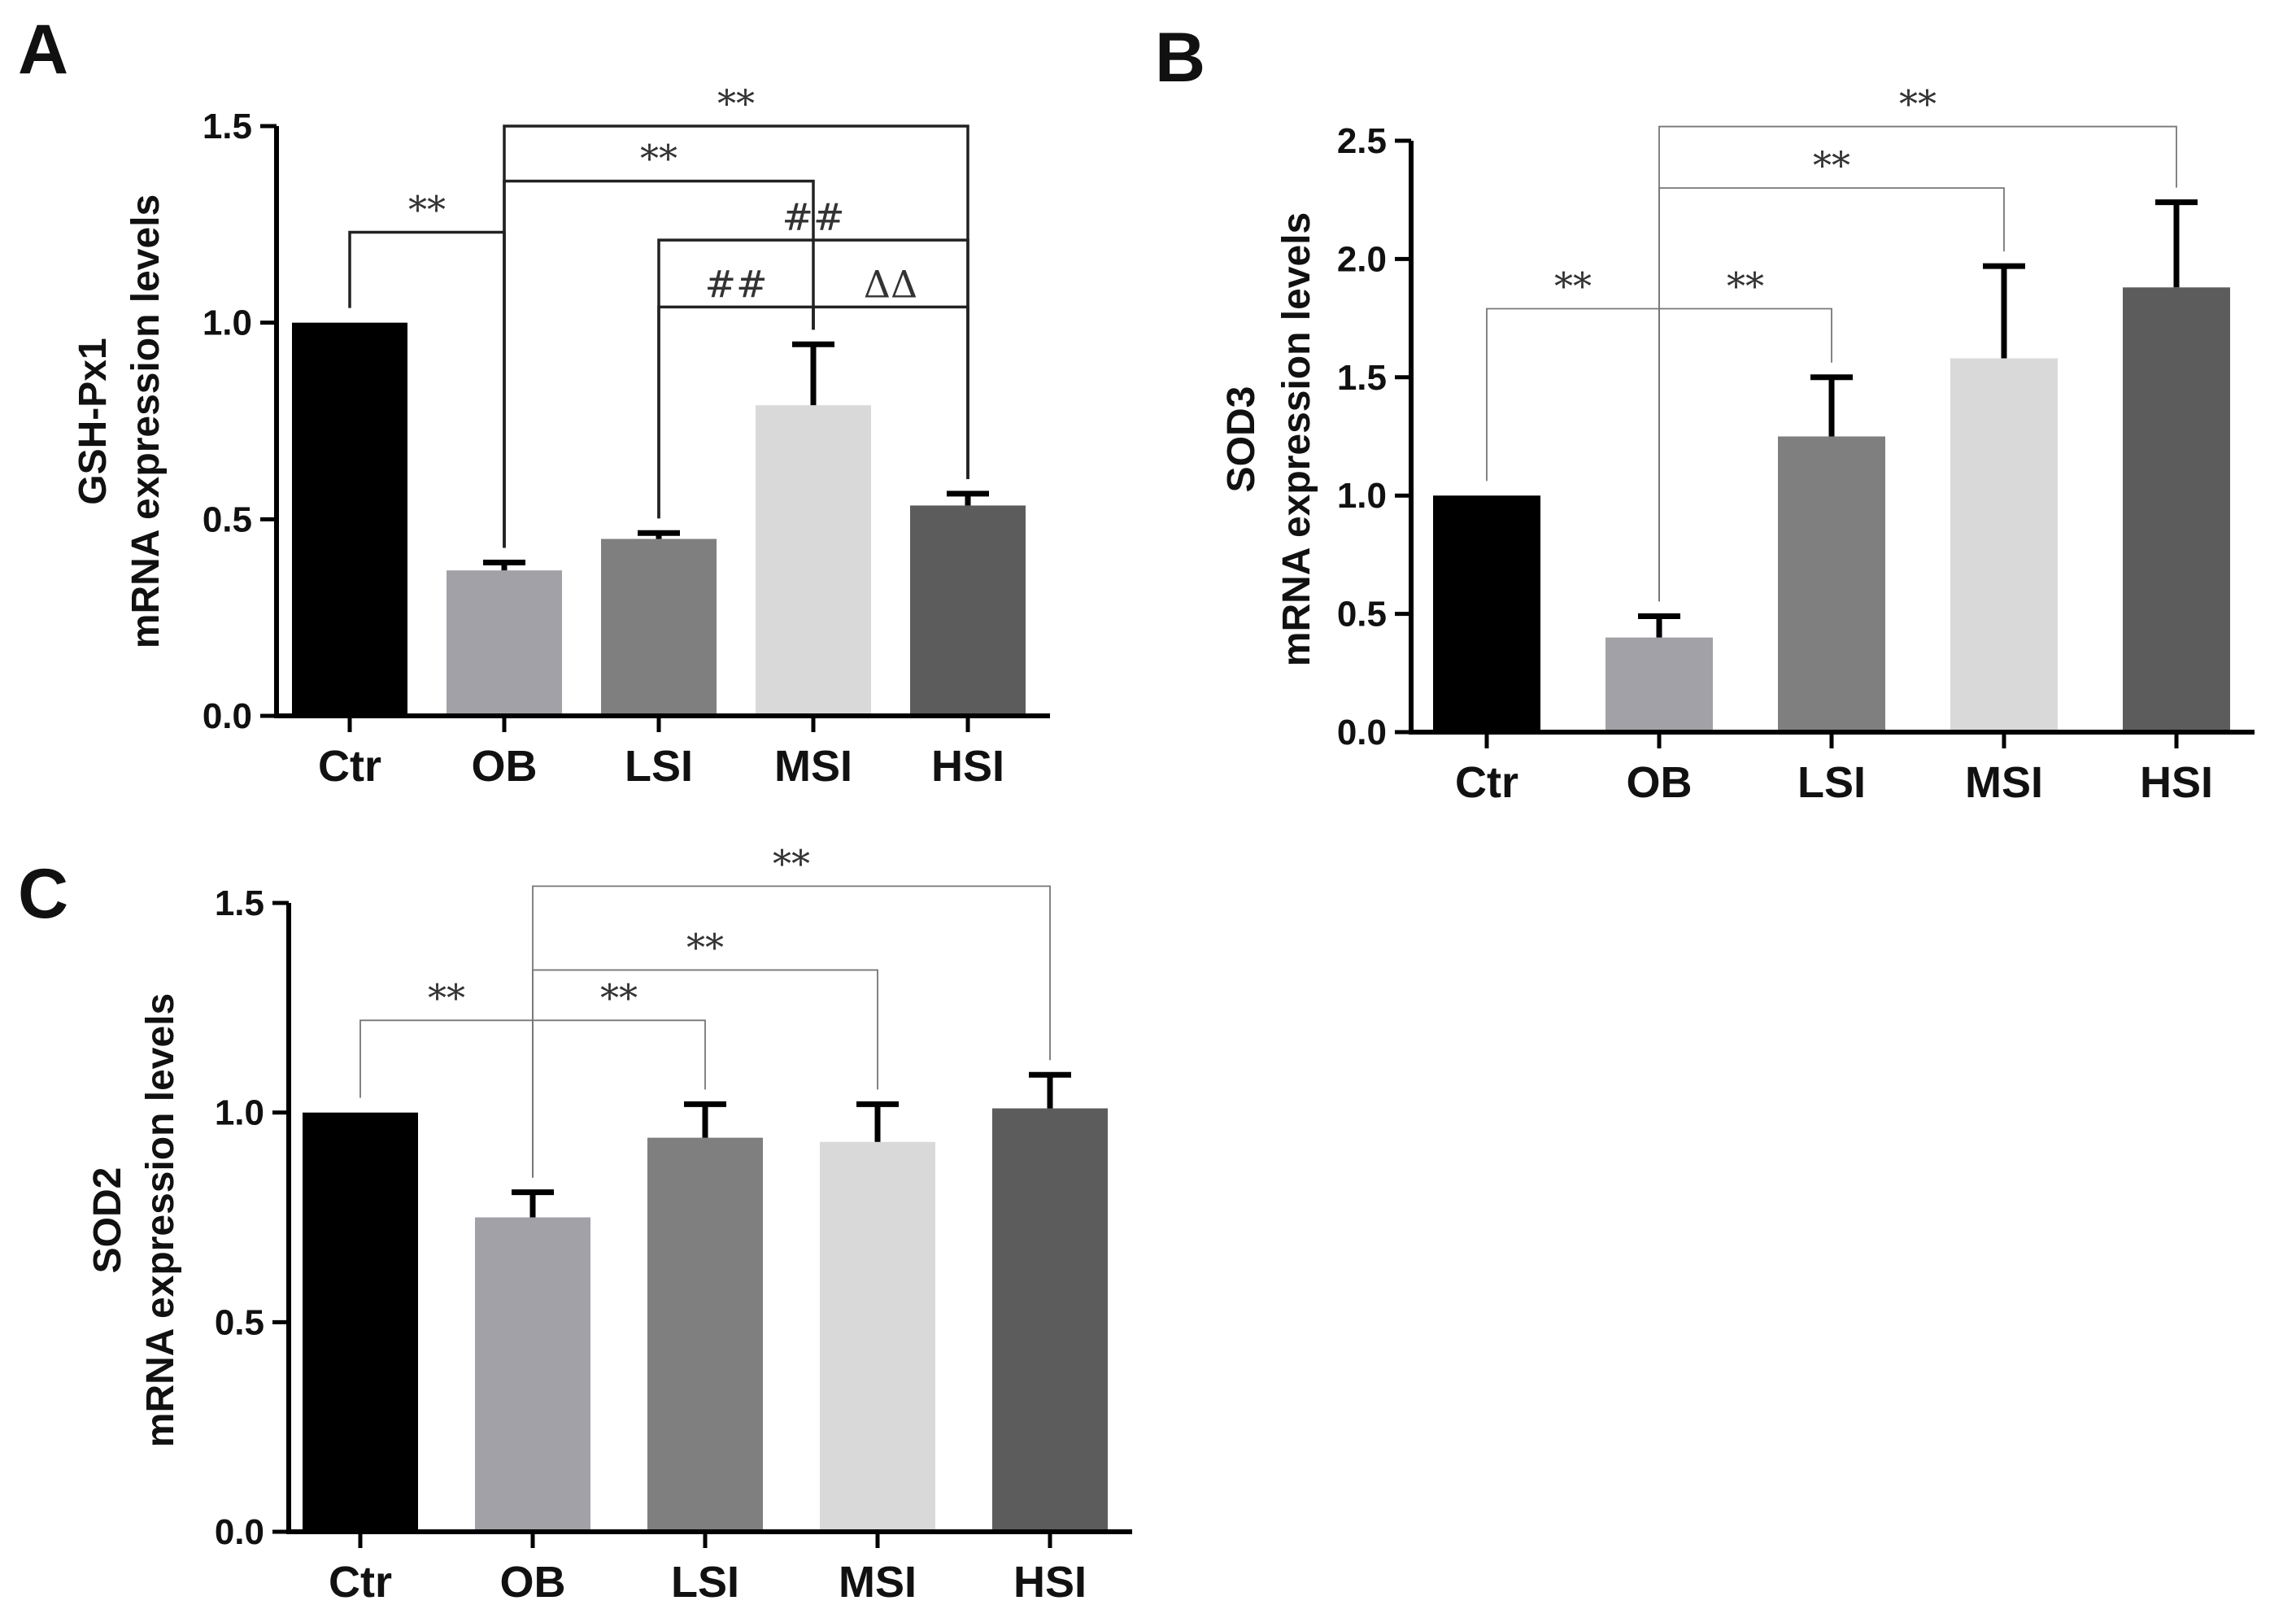 The height and width of the screenshot is (1618, 2296). I want to click on panel-label-b: B, so click(1180, 58).